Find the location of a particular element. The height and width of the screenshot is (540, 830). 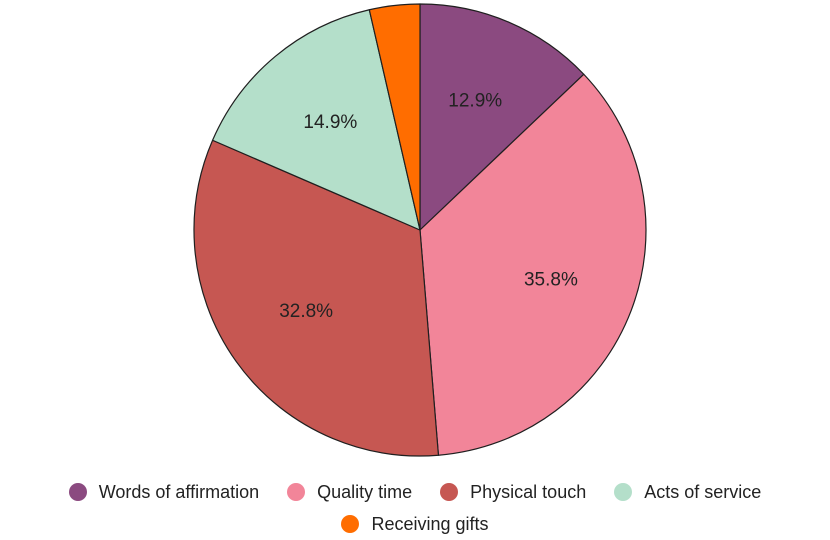

legend-item-acts-of-service: Acts of service is located at coordinates (687, 492).